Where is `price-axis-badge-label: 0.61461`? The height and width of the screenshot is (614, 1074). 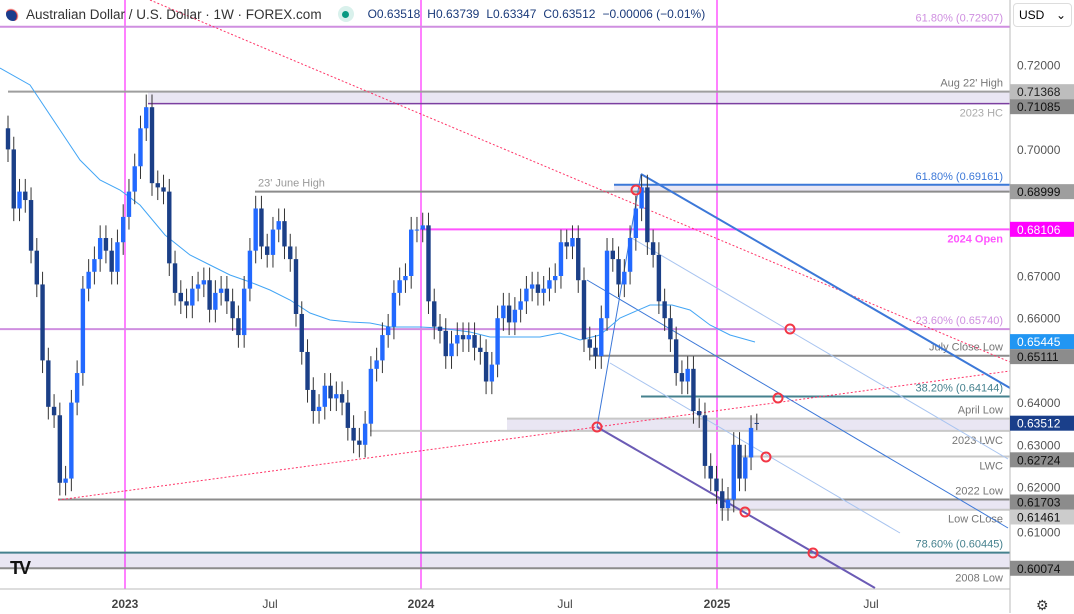 price-axis-badge-label: 0.61461 is located at coordinates (1039, 518).